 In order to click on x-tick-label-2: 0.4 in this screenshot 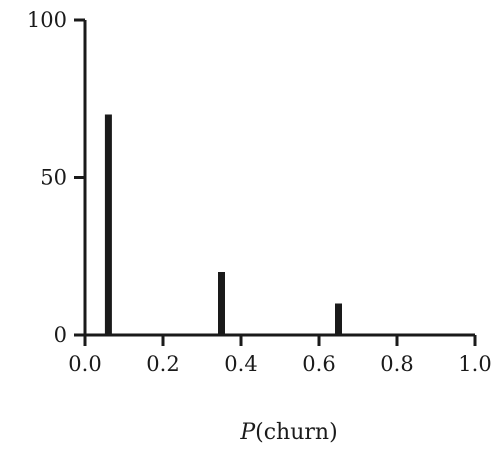, I will do `click(240, 364)`.